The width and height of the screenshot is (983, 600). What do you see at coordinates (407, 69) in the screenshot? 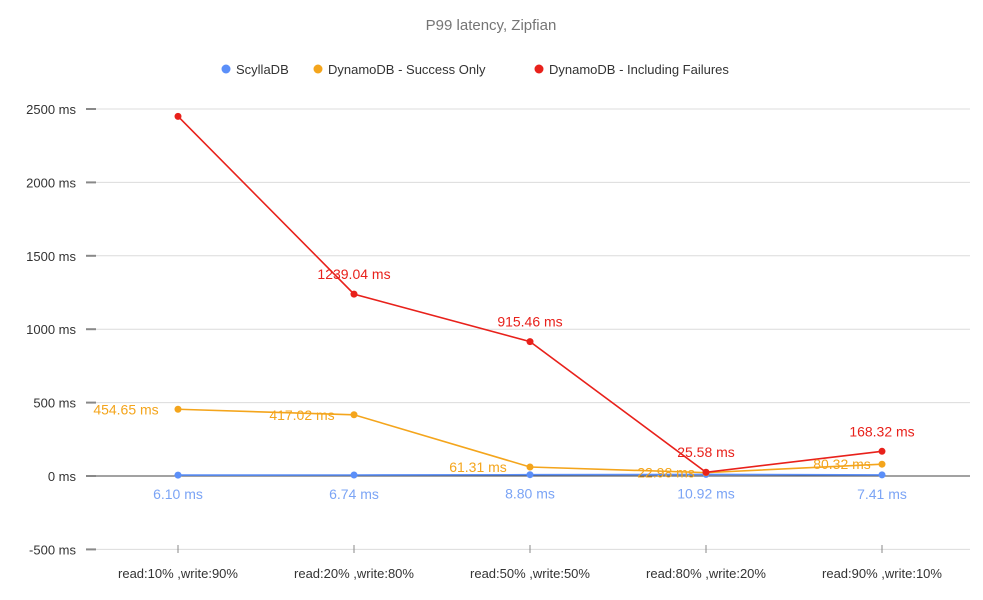
I see `legend-label-1: DynamoDB - Success Only` at bounding box center [407, 69].